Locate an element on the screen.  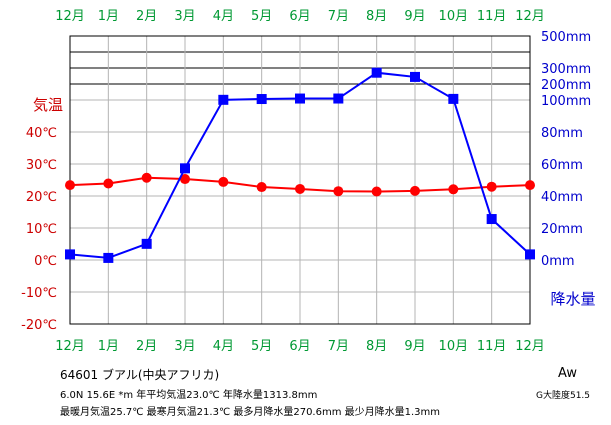
month-label-bottom: 2月 is located at coordinates (146, 346).